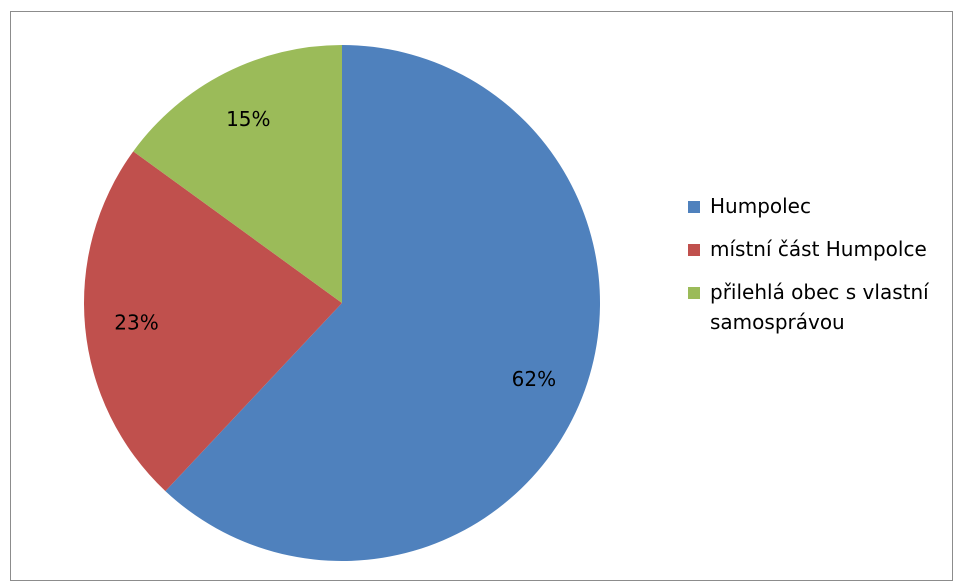 This screenshot has height=583, width=955. What do you see at coordinates (136, 322) in the screenshot?
I see `data-label-mistni-cast: 23%` at bounding box center [136, 322].